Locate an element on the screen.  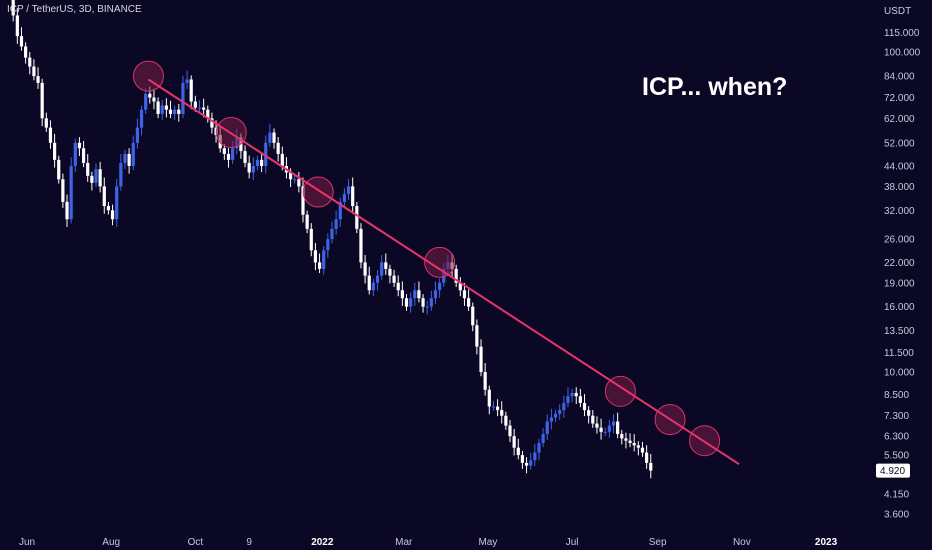
price-tick-label: 62.000 is located at coordinates (899, 119).